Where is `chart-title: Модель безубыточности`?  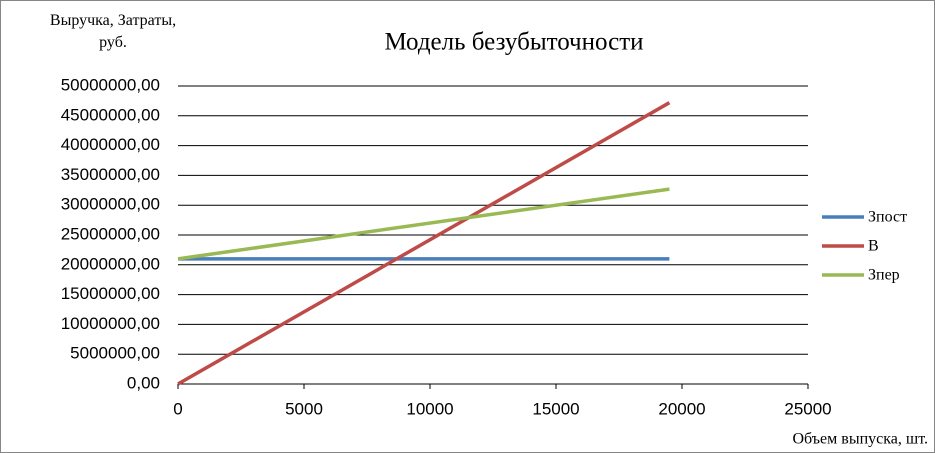
chart-title: Модель безубыточности is located at coordinates (513, 42).